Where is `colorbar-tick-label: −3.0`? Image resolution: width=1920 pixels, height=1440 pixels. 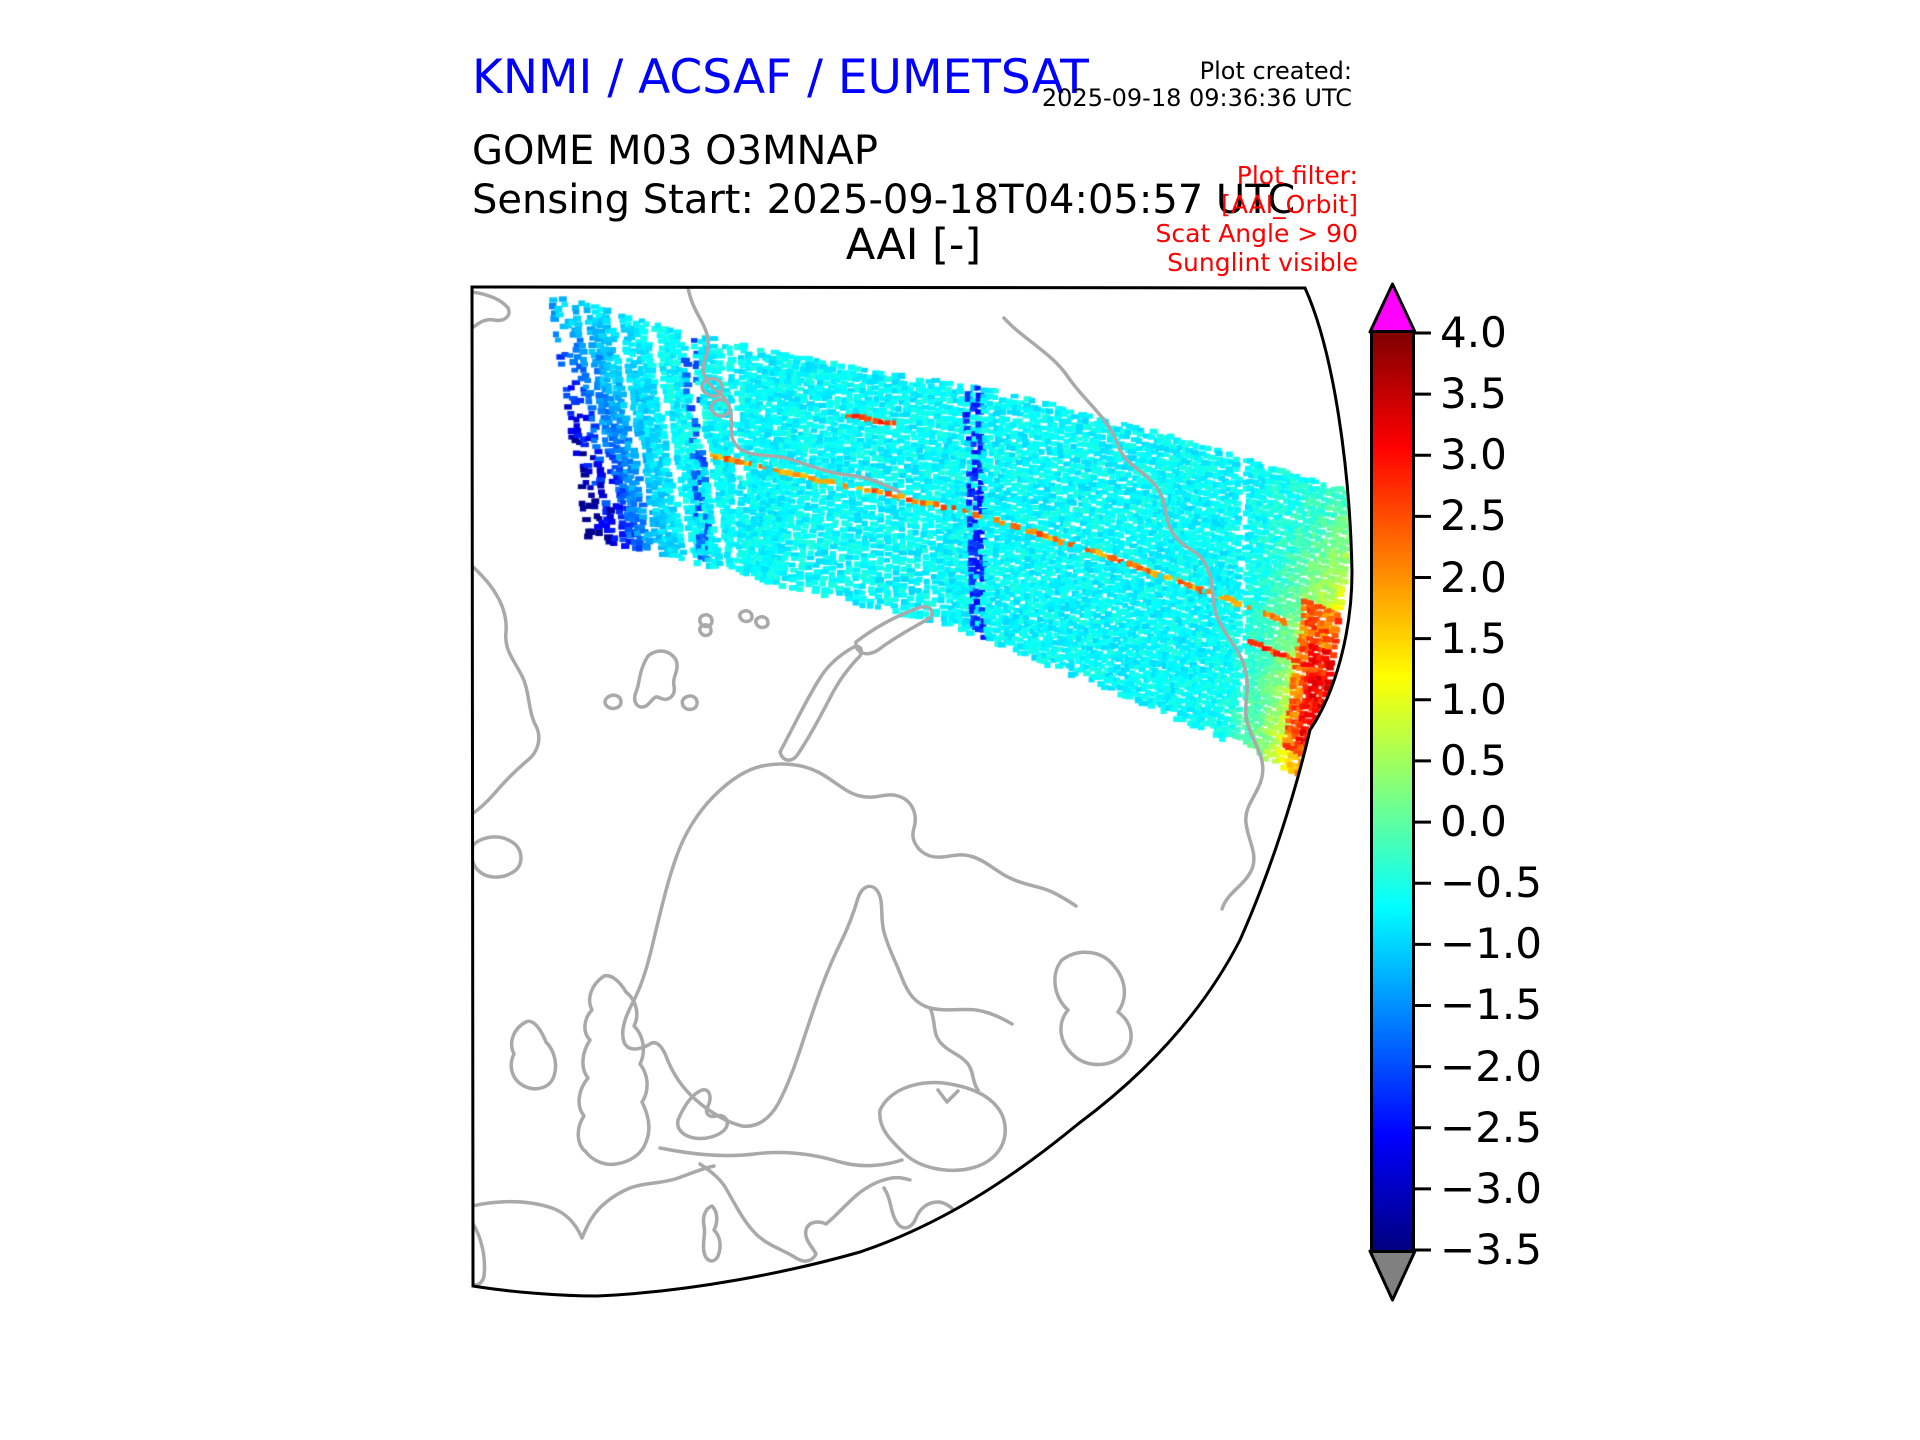 colorbar-tick-label: −3.0 is located at coordinates (1491, 1188).